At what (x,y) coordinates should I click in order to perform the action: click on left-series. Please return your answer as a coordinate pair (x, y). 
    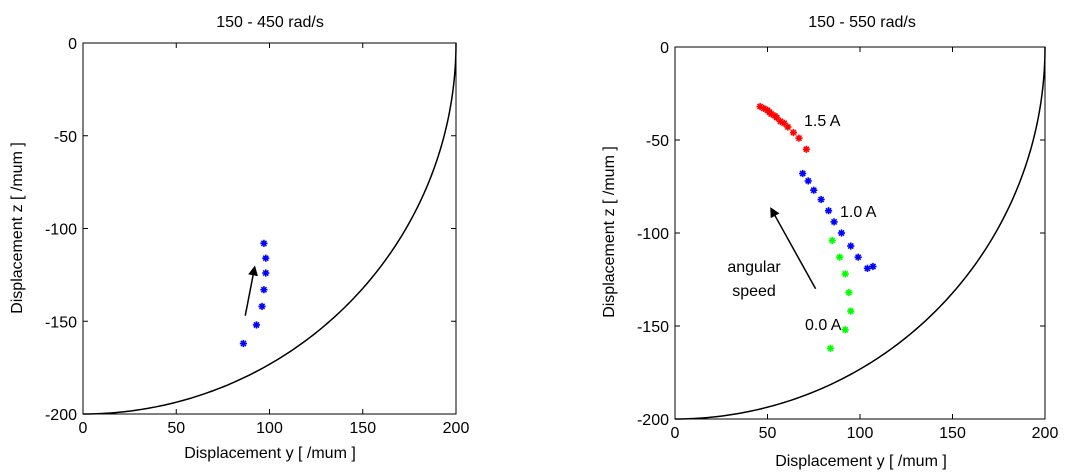
    Looking at the image, I should click on (254, 293).